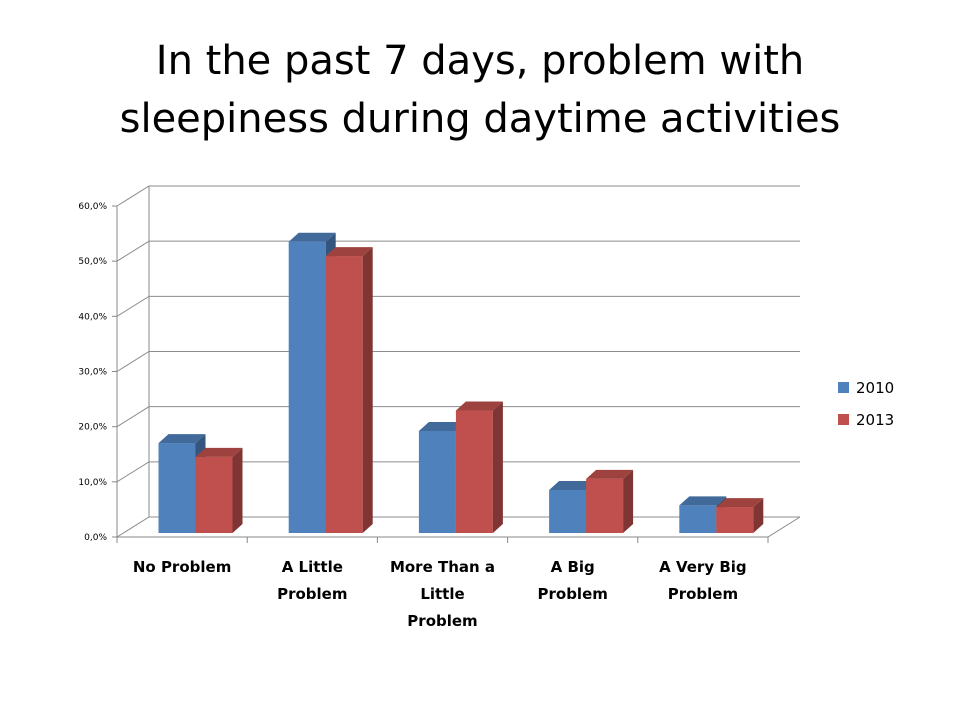 Image resolution: width=960 pixels, height=720 pixels. I want to click on chart-title-line-1: In the past 7 days, problem with, so click(480, 61).